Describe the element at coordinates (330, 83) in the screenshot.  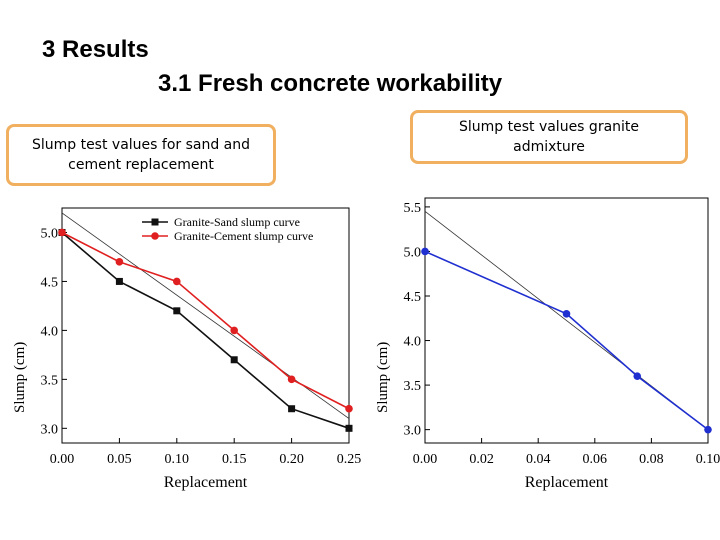
I see `slide-subheading-workability: 3.1 Fresh concrete workability` at that location.